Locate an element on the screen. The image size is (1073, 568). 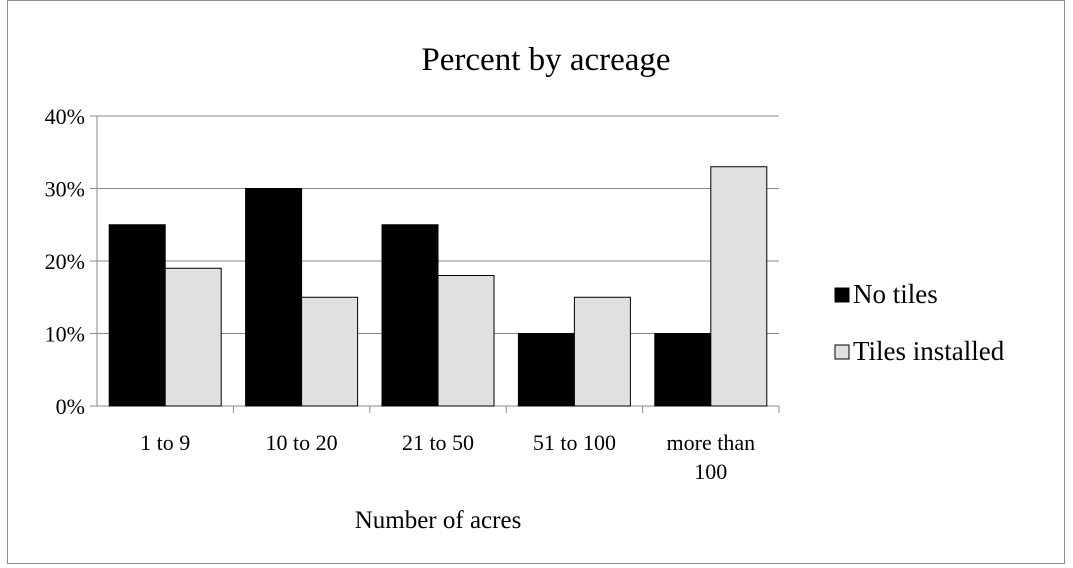
legend-label: No tiles is located at coordinates (895, 294).